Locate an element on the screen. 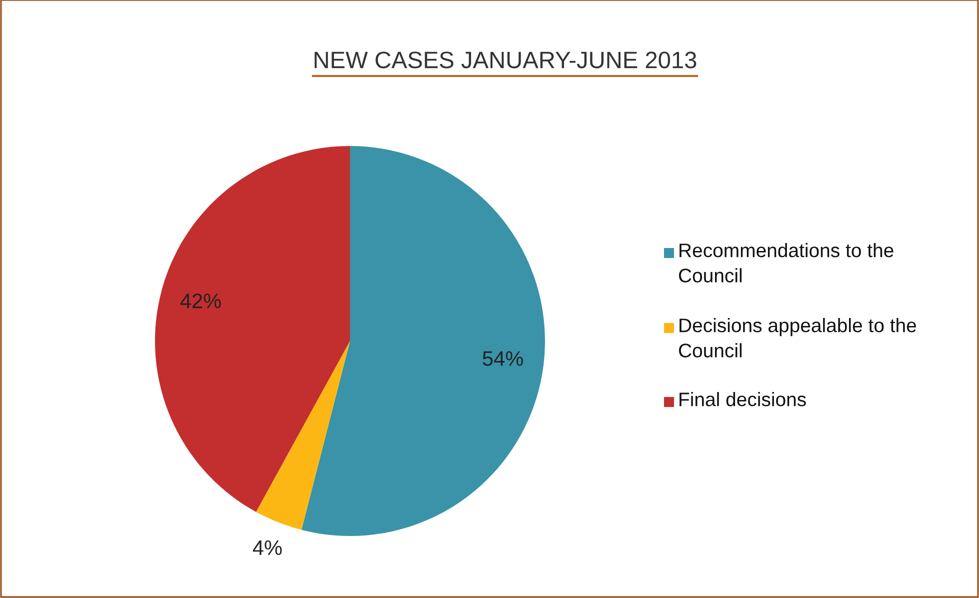  chart-title: NEW CASES JANUARY-JUNE 2013 is located at coordinates (505, 60).